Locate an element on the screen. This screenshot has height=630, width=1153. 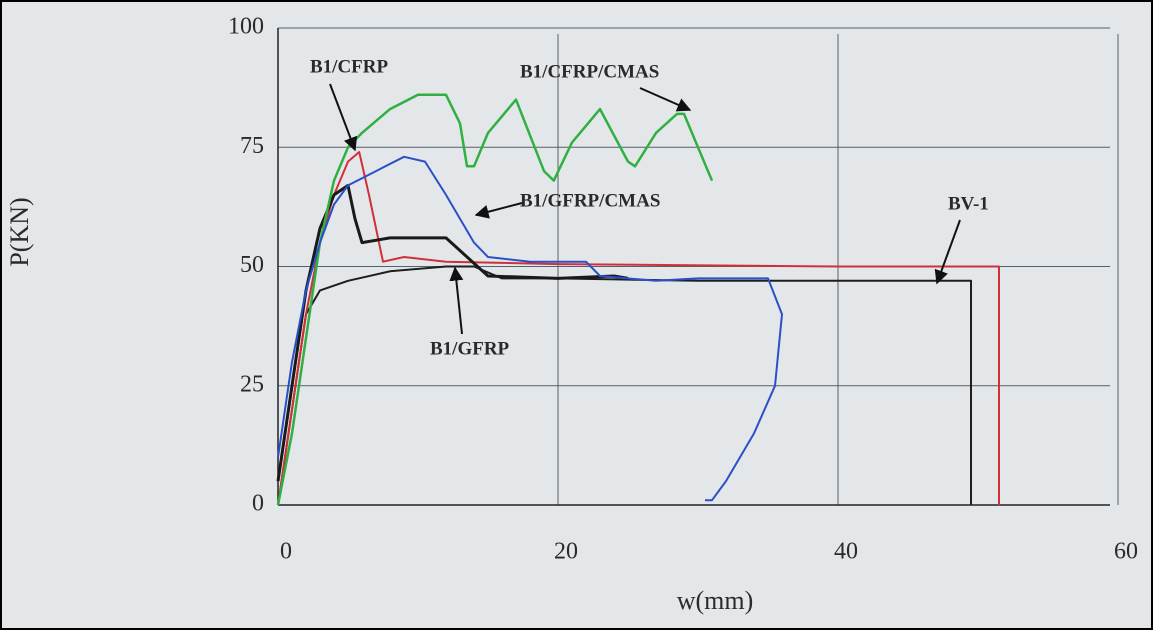
y-tick-label: 0 is located at coordinates (258, 504).